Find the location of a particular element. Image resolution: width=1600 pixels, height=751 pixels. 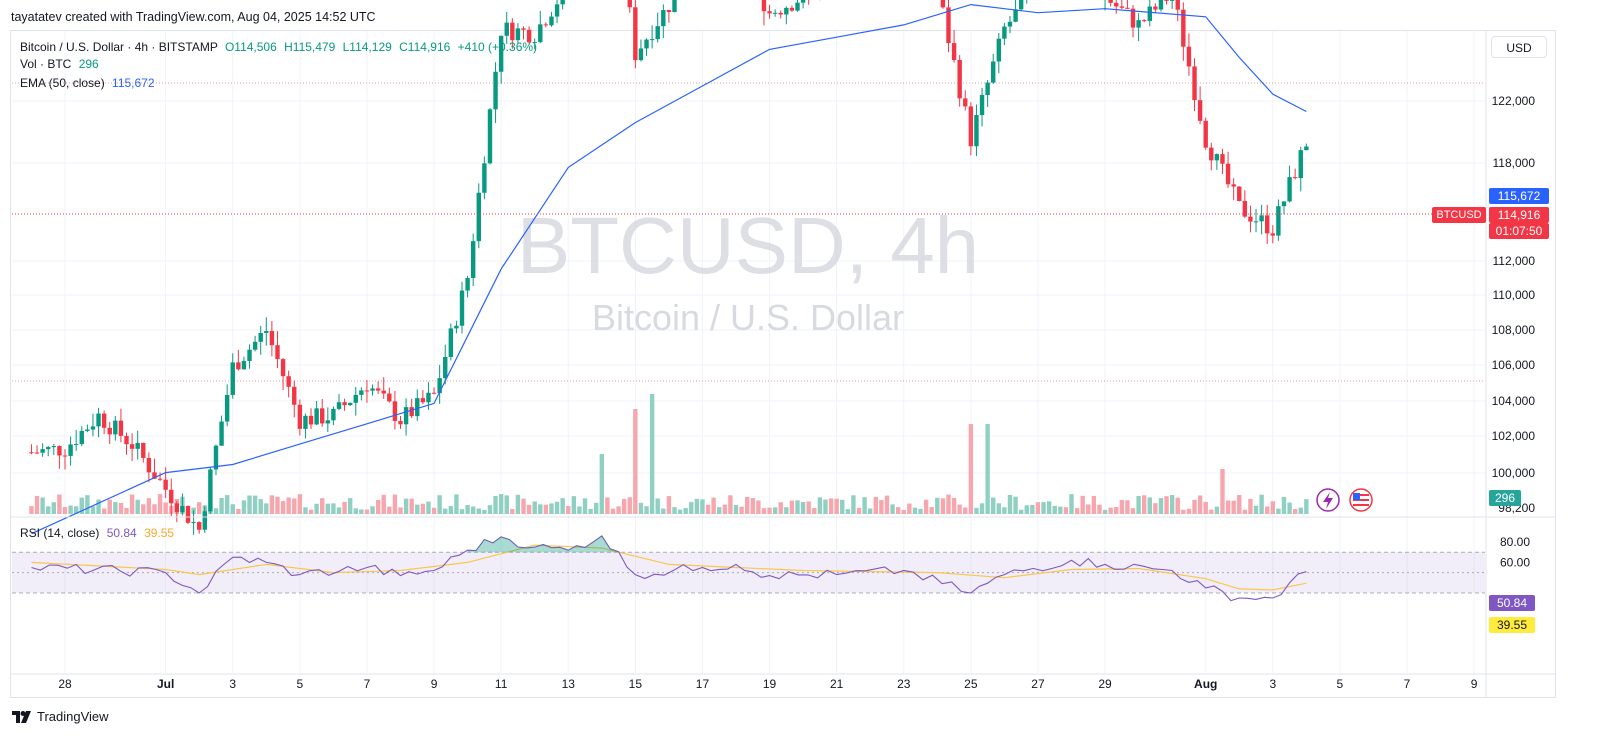

rsi-label: RSI (14, close) is located at coordinates (60, 533).